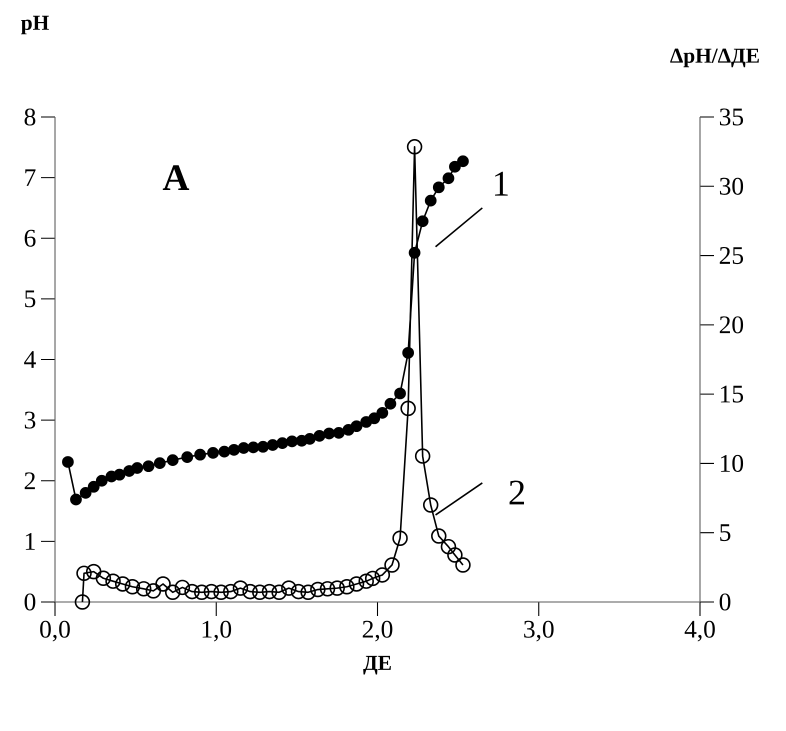 Image resolution: width=786 pixels, height=731 pixels. Describe the element at coordinates (176, 177) in the screenshot. I see `annotation: A` at that location.